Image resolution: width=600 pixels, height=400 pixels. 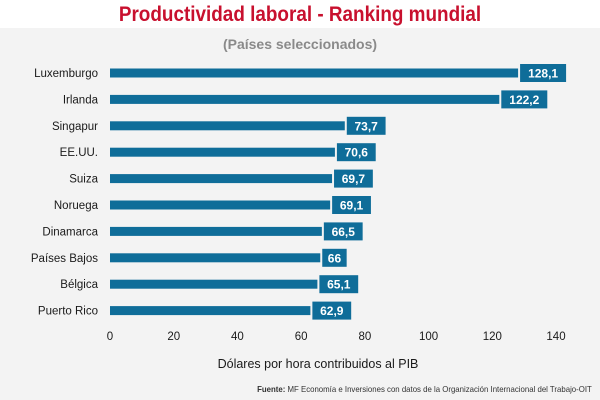 What do you see at coordinates (271, 389) in the screenshot?
I see `source-label: Fuente:` at bounding box center [271, 389].